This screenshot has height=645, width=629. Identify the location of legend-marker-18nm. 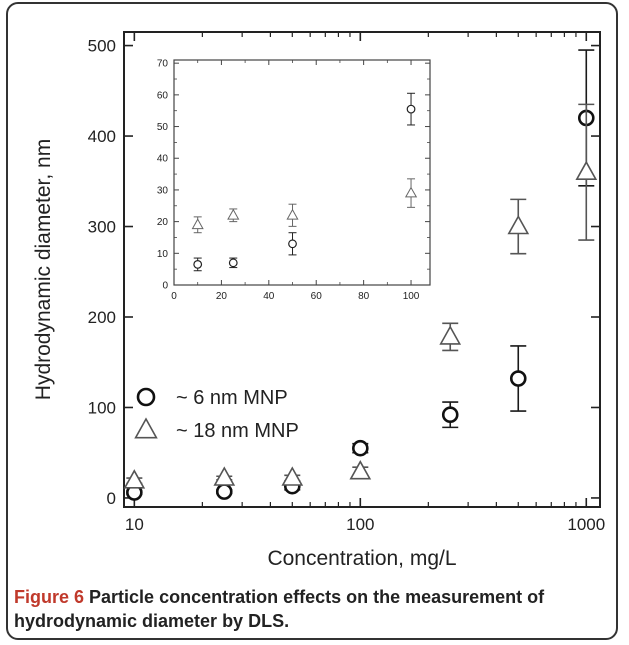
(146, 428).